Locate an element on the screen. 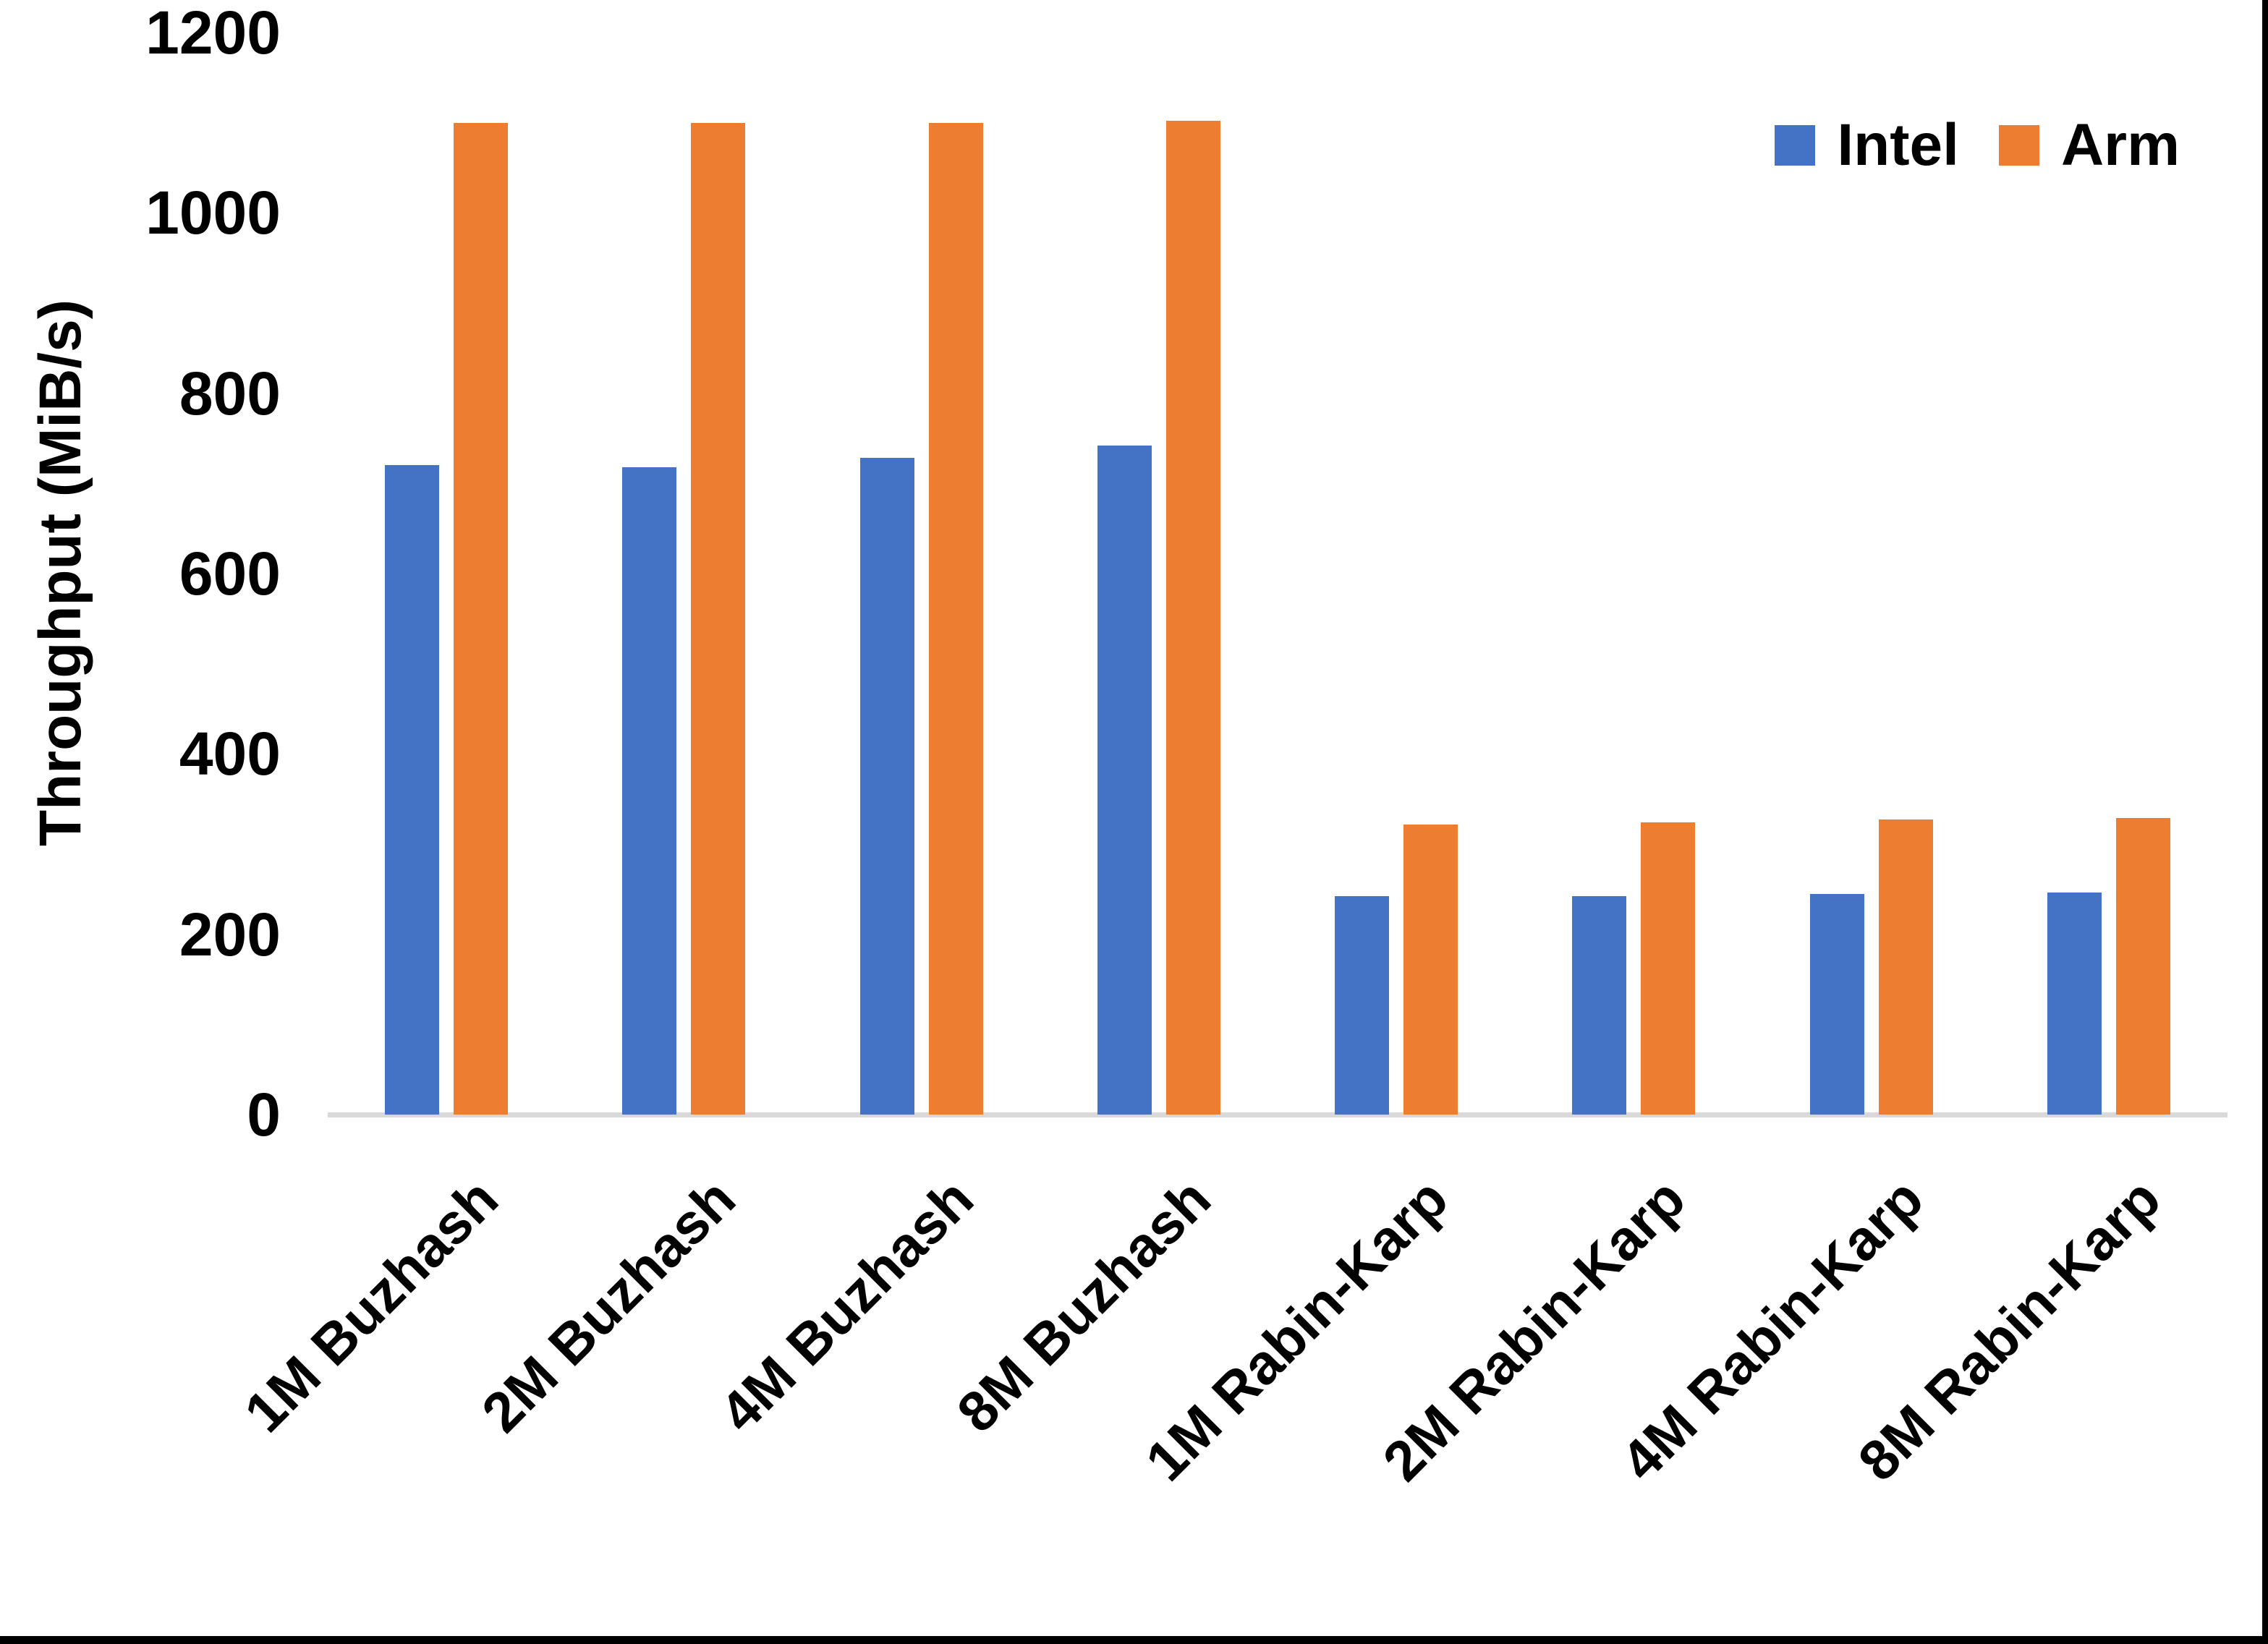  y-tick-label-0: 0 is located at coordinates (264, 1115).